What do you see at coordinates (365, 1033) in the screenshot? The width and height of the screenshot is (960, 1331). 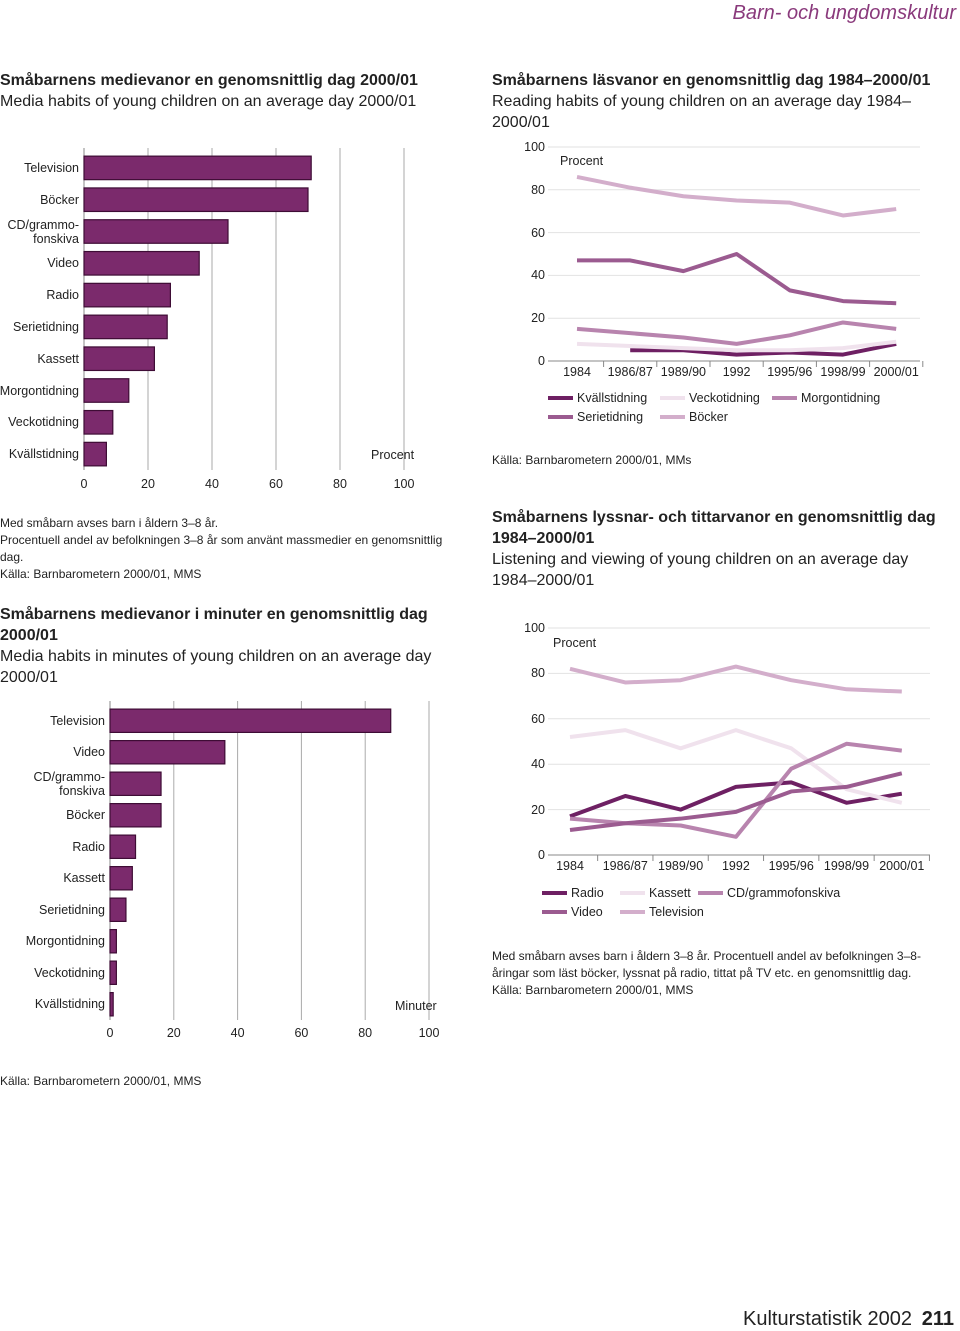 I see `x-tick-label: 80` at bounding box center [365, 1033].